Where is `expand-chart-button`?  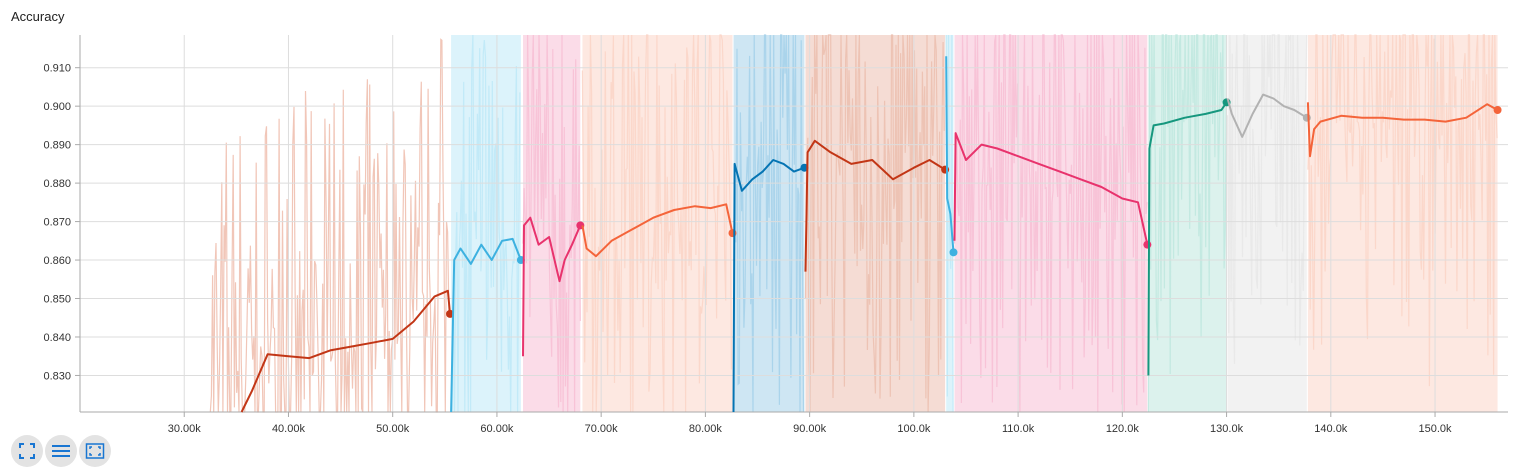
expand-chart-button is located at coordinates (27, 451).